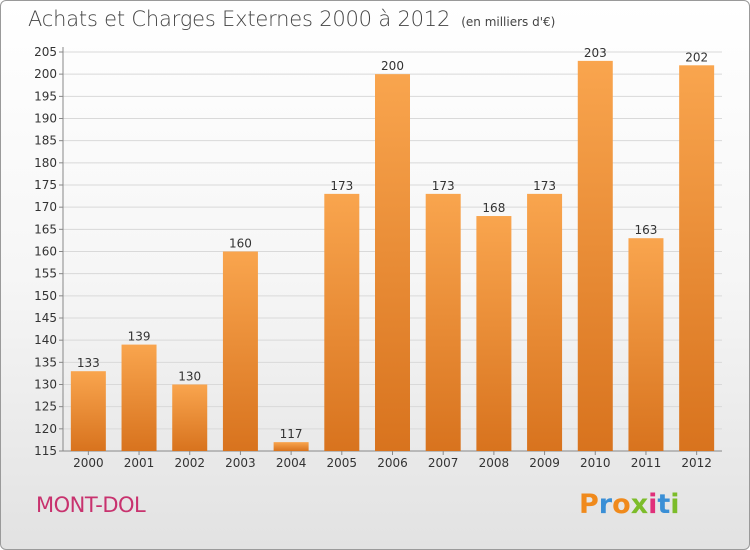 This screenshot has height=550, width=750. I want to click on bar-value-label: 200, so click(392, 66).